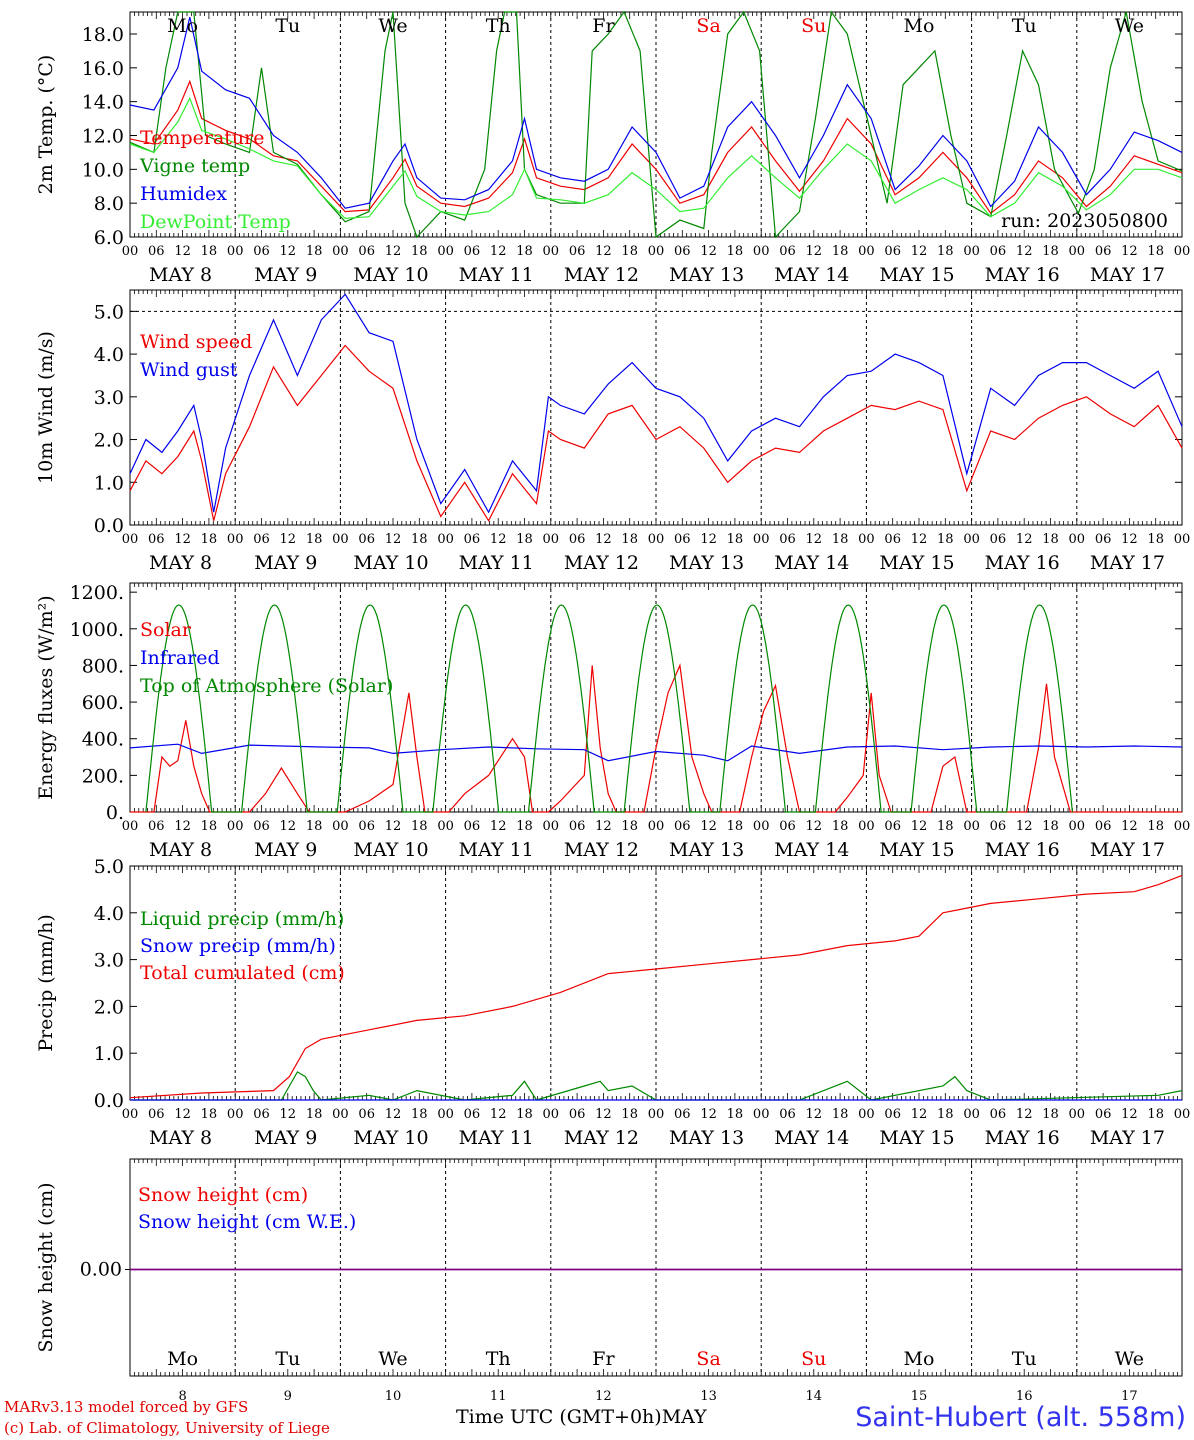  I want to click on day-number-label: 12, so click(603, 1396).